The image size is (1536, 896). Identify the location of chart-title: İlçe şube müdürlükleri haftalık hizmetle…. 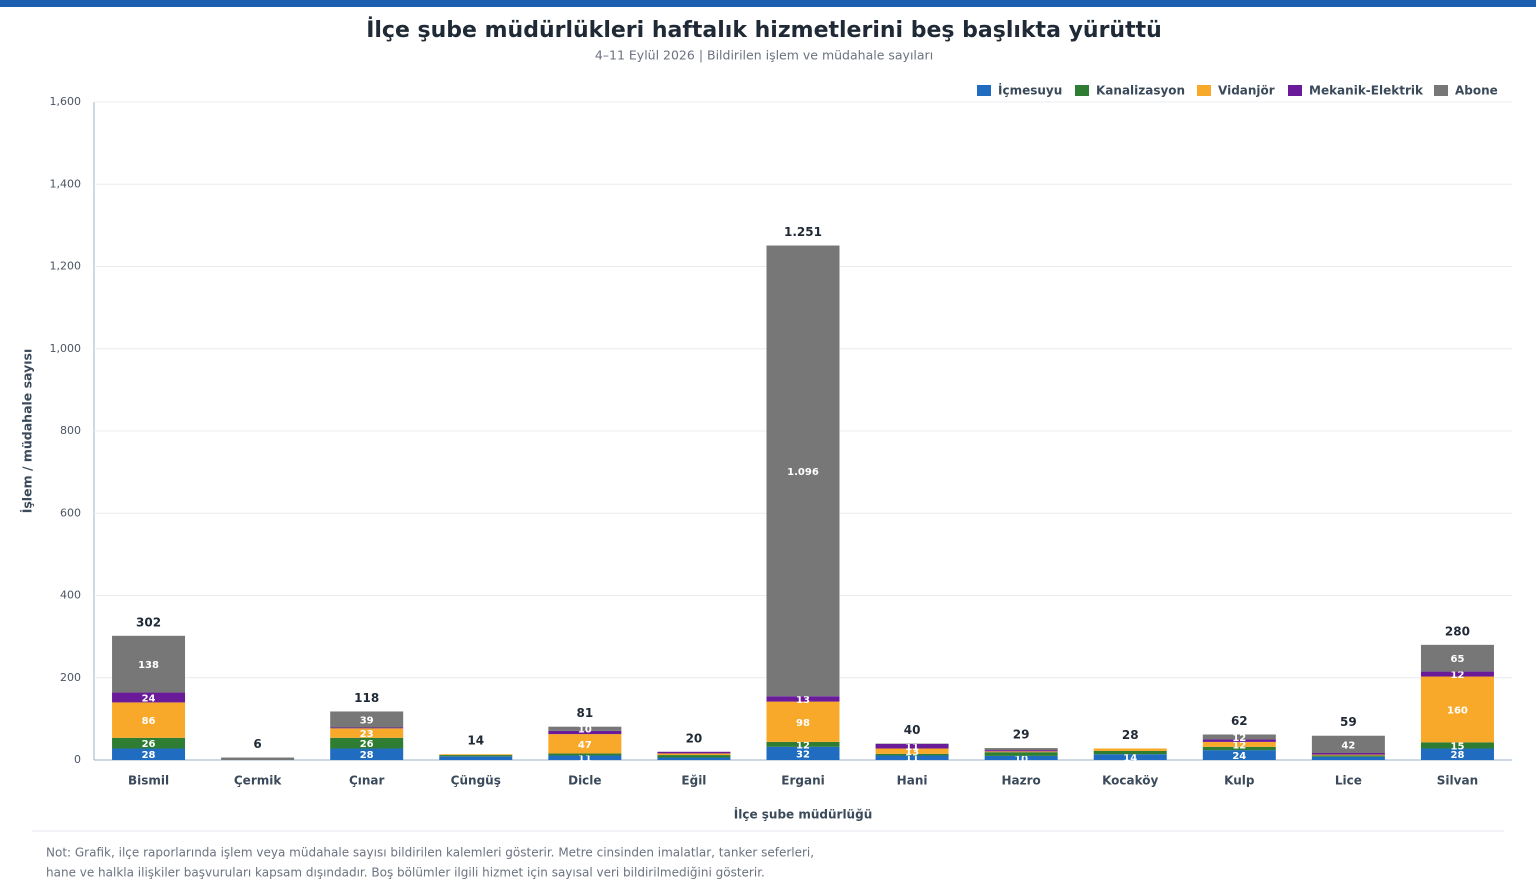
(764, 30).